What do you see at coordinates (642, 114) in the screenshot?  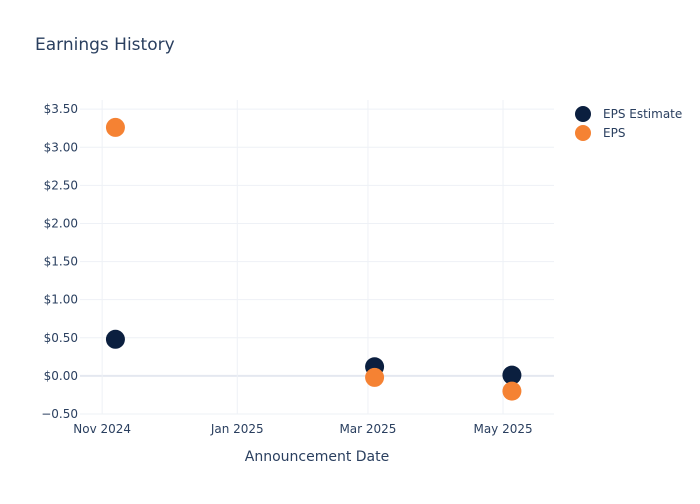 I see `legend-label-eps-estimate: EPS Estimate` at bounding box center [642, 114].